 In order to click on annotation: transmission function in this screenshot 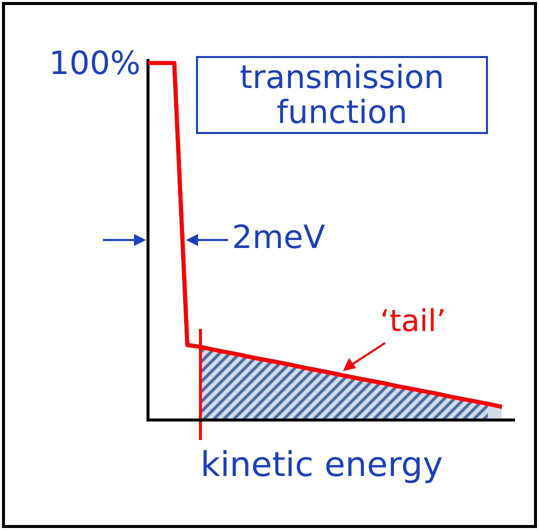, I will do `click(342, 95)`.